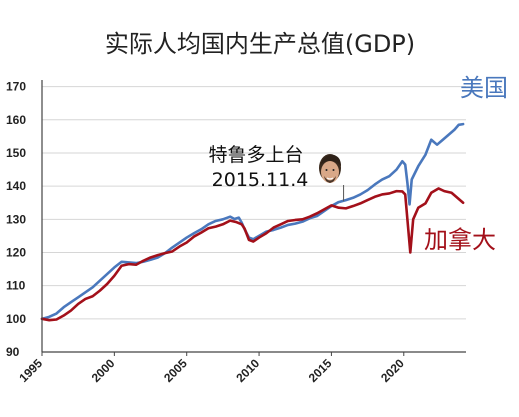 The image size is (519, 417). Describe the element at coordinates (13, 352) in the screenshot. I see `y-tick-label: 90` at that location.